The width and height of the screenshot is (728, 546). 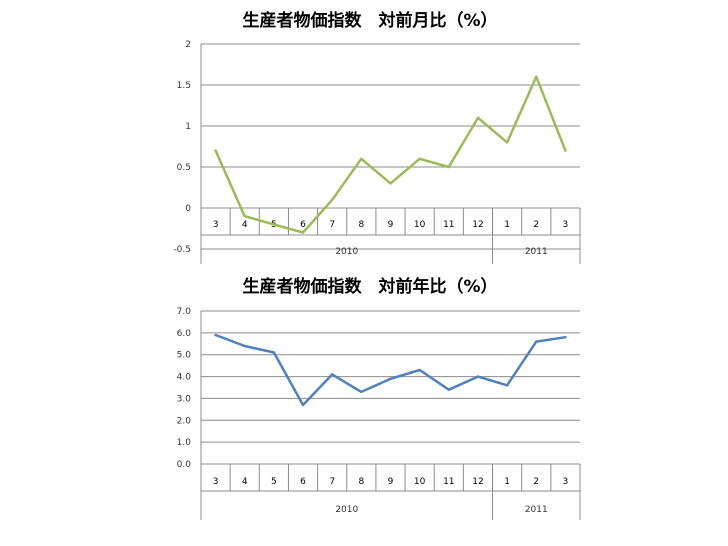 What do you see at coordinates (274, 482) in the screenshot?
I see `x-tick-label: 5` at bounding box center [274, 482].